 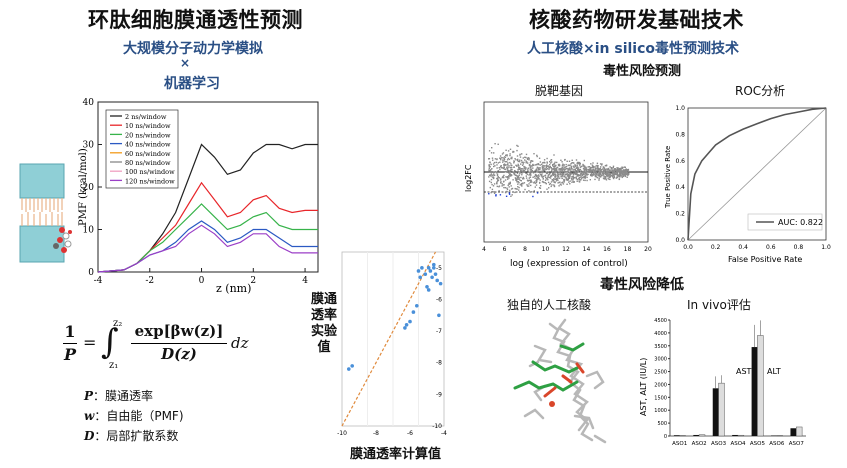 I want to click on ma-xtick-label: 12, so click(x=566, y=249).